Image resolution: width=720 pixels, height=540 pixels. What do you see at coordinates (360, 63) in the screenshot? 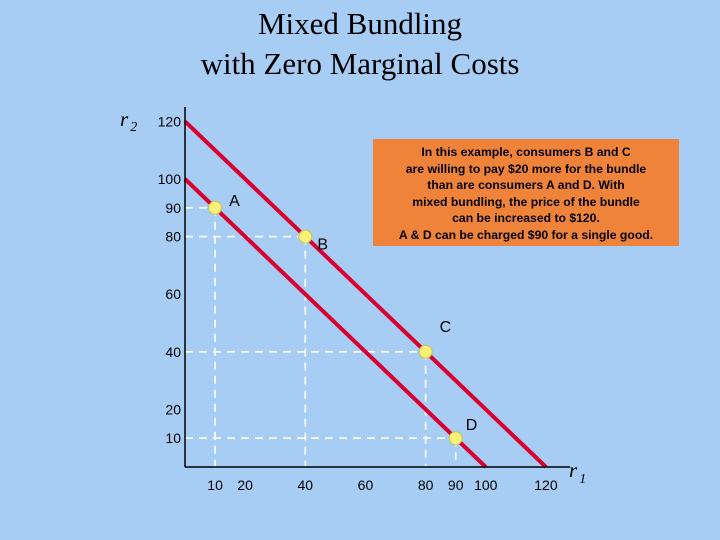
I see `chart-title-line-2: with Zero Marginal Costs` at bounding box center [360, 63].